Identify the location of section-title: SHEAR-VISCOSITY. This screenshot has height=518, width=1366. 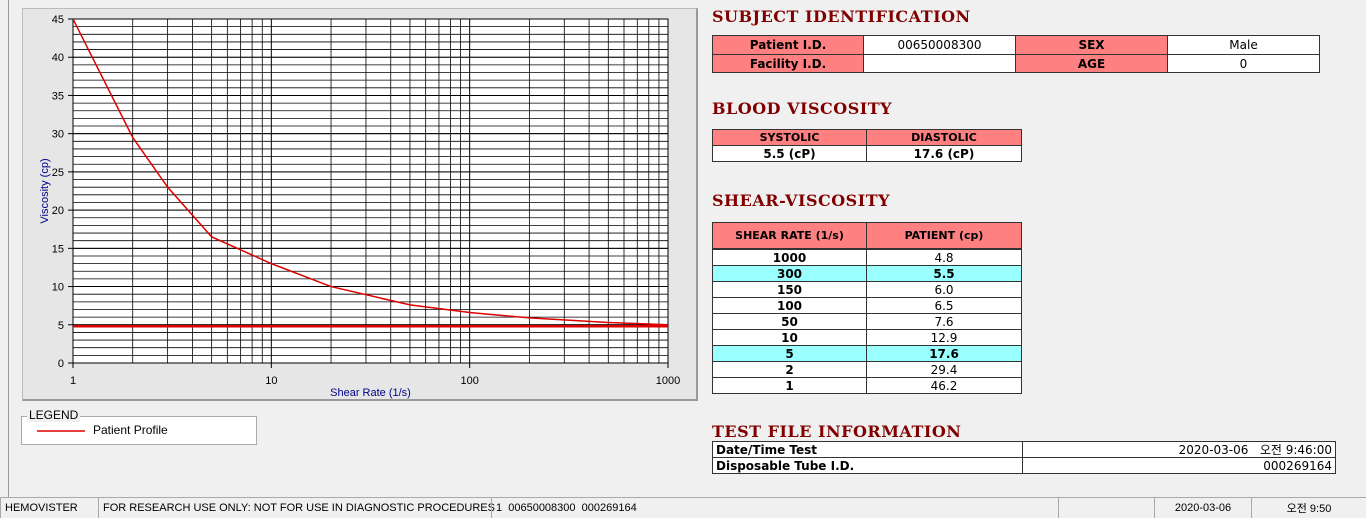
(801, 200).